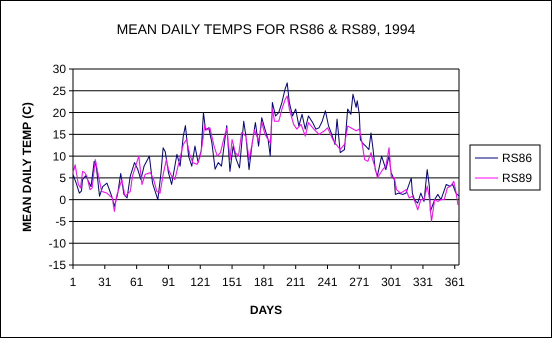  I want to click on x-tick-label: 181, so click(264, 282).